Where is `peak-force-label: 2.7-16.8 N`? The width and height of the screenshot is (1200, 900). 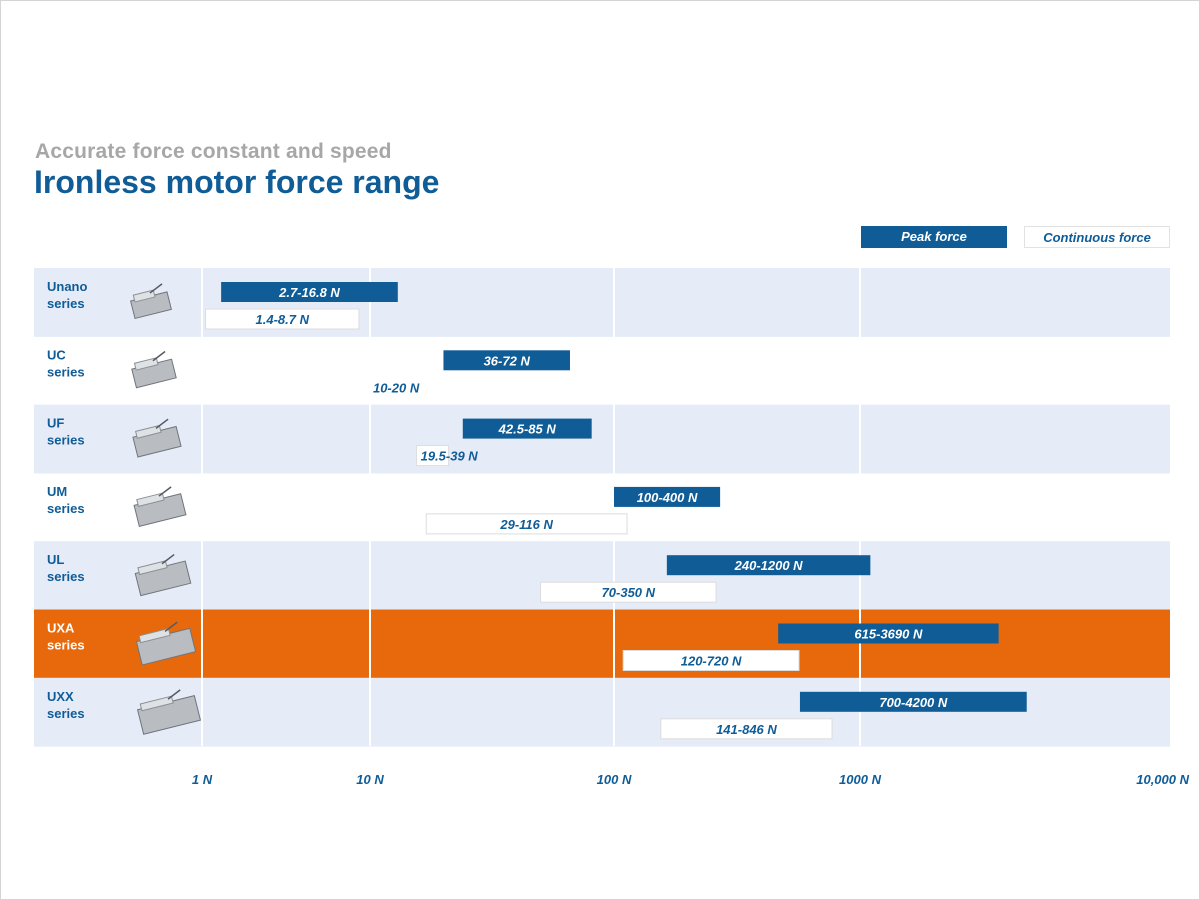 peak-force-label: 2.7-16.8 N is located at coordinates (309, 292).